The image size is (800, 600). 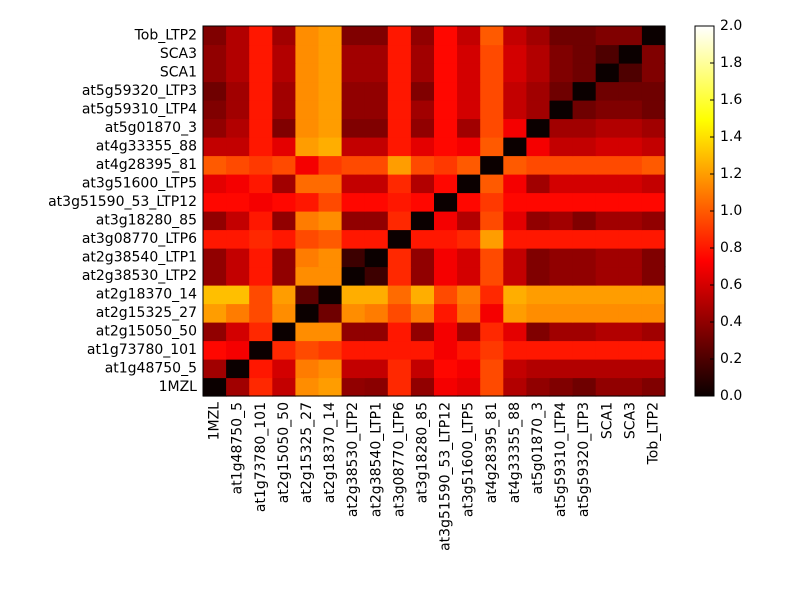 I want to click on colorbar-tick-label: 1.8, so click(x=731, y=63).